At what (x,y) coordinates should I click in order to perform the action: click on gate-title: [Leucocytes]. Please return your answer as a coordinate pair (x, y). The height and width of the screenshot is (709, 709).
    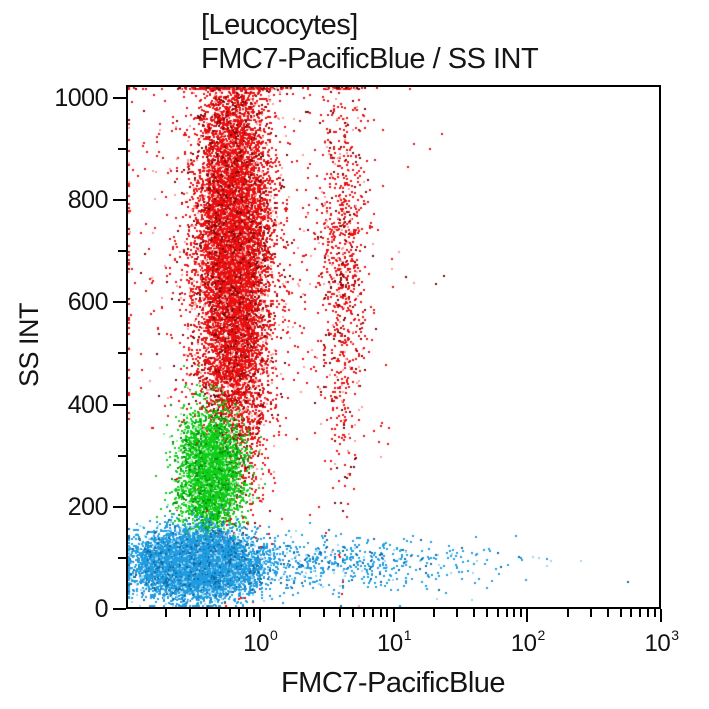
    Looking at the image, I should click on (279, 25).